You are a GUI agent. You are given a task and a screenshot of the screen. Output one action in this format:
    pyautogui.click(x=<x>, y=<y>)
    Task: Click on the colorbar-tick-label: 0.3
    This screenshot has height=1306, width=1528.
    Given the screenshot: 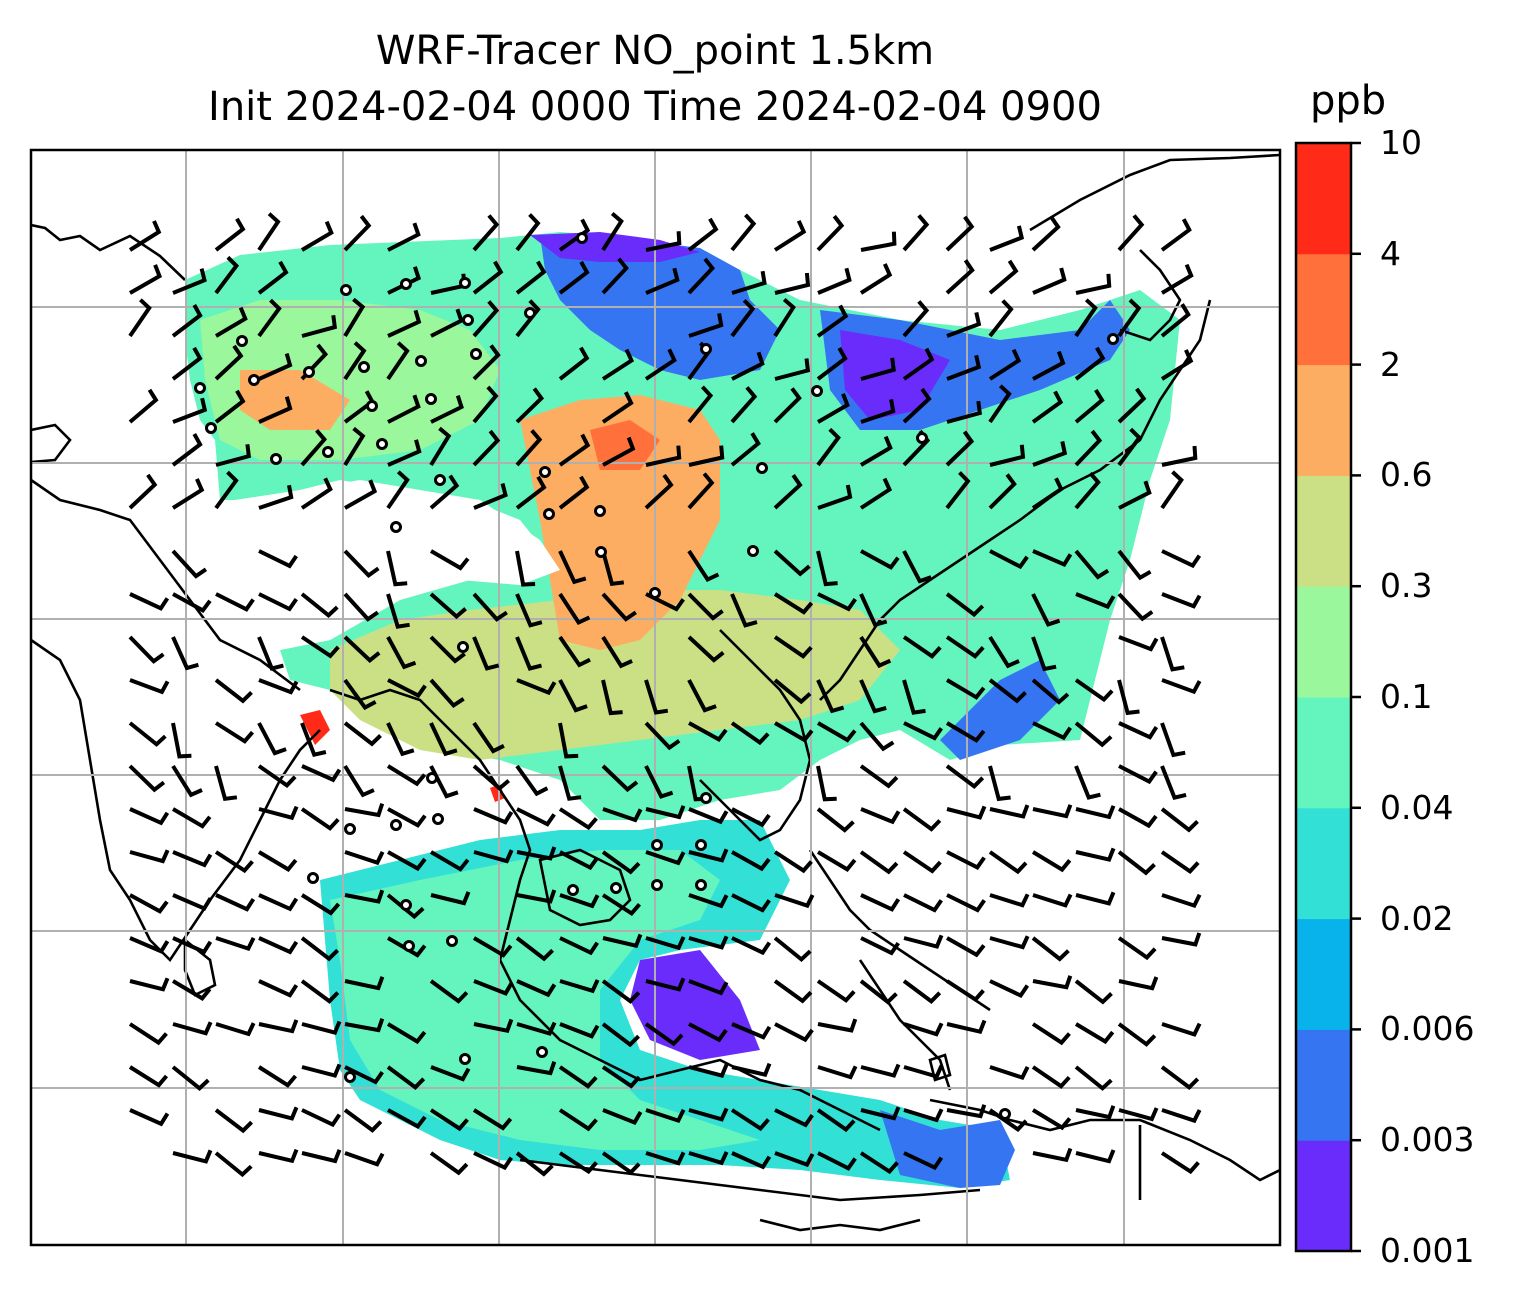 What is the action you would take?
    pyautogui.click(x=1406, y=586)
    